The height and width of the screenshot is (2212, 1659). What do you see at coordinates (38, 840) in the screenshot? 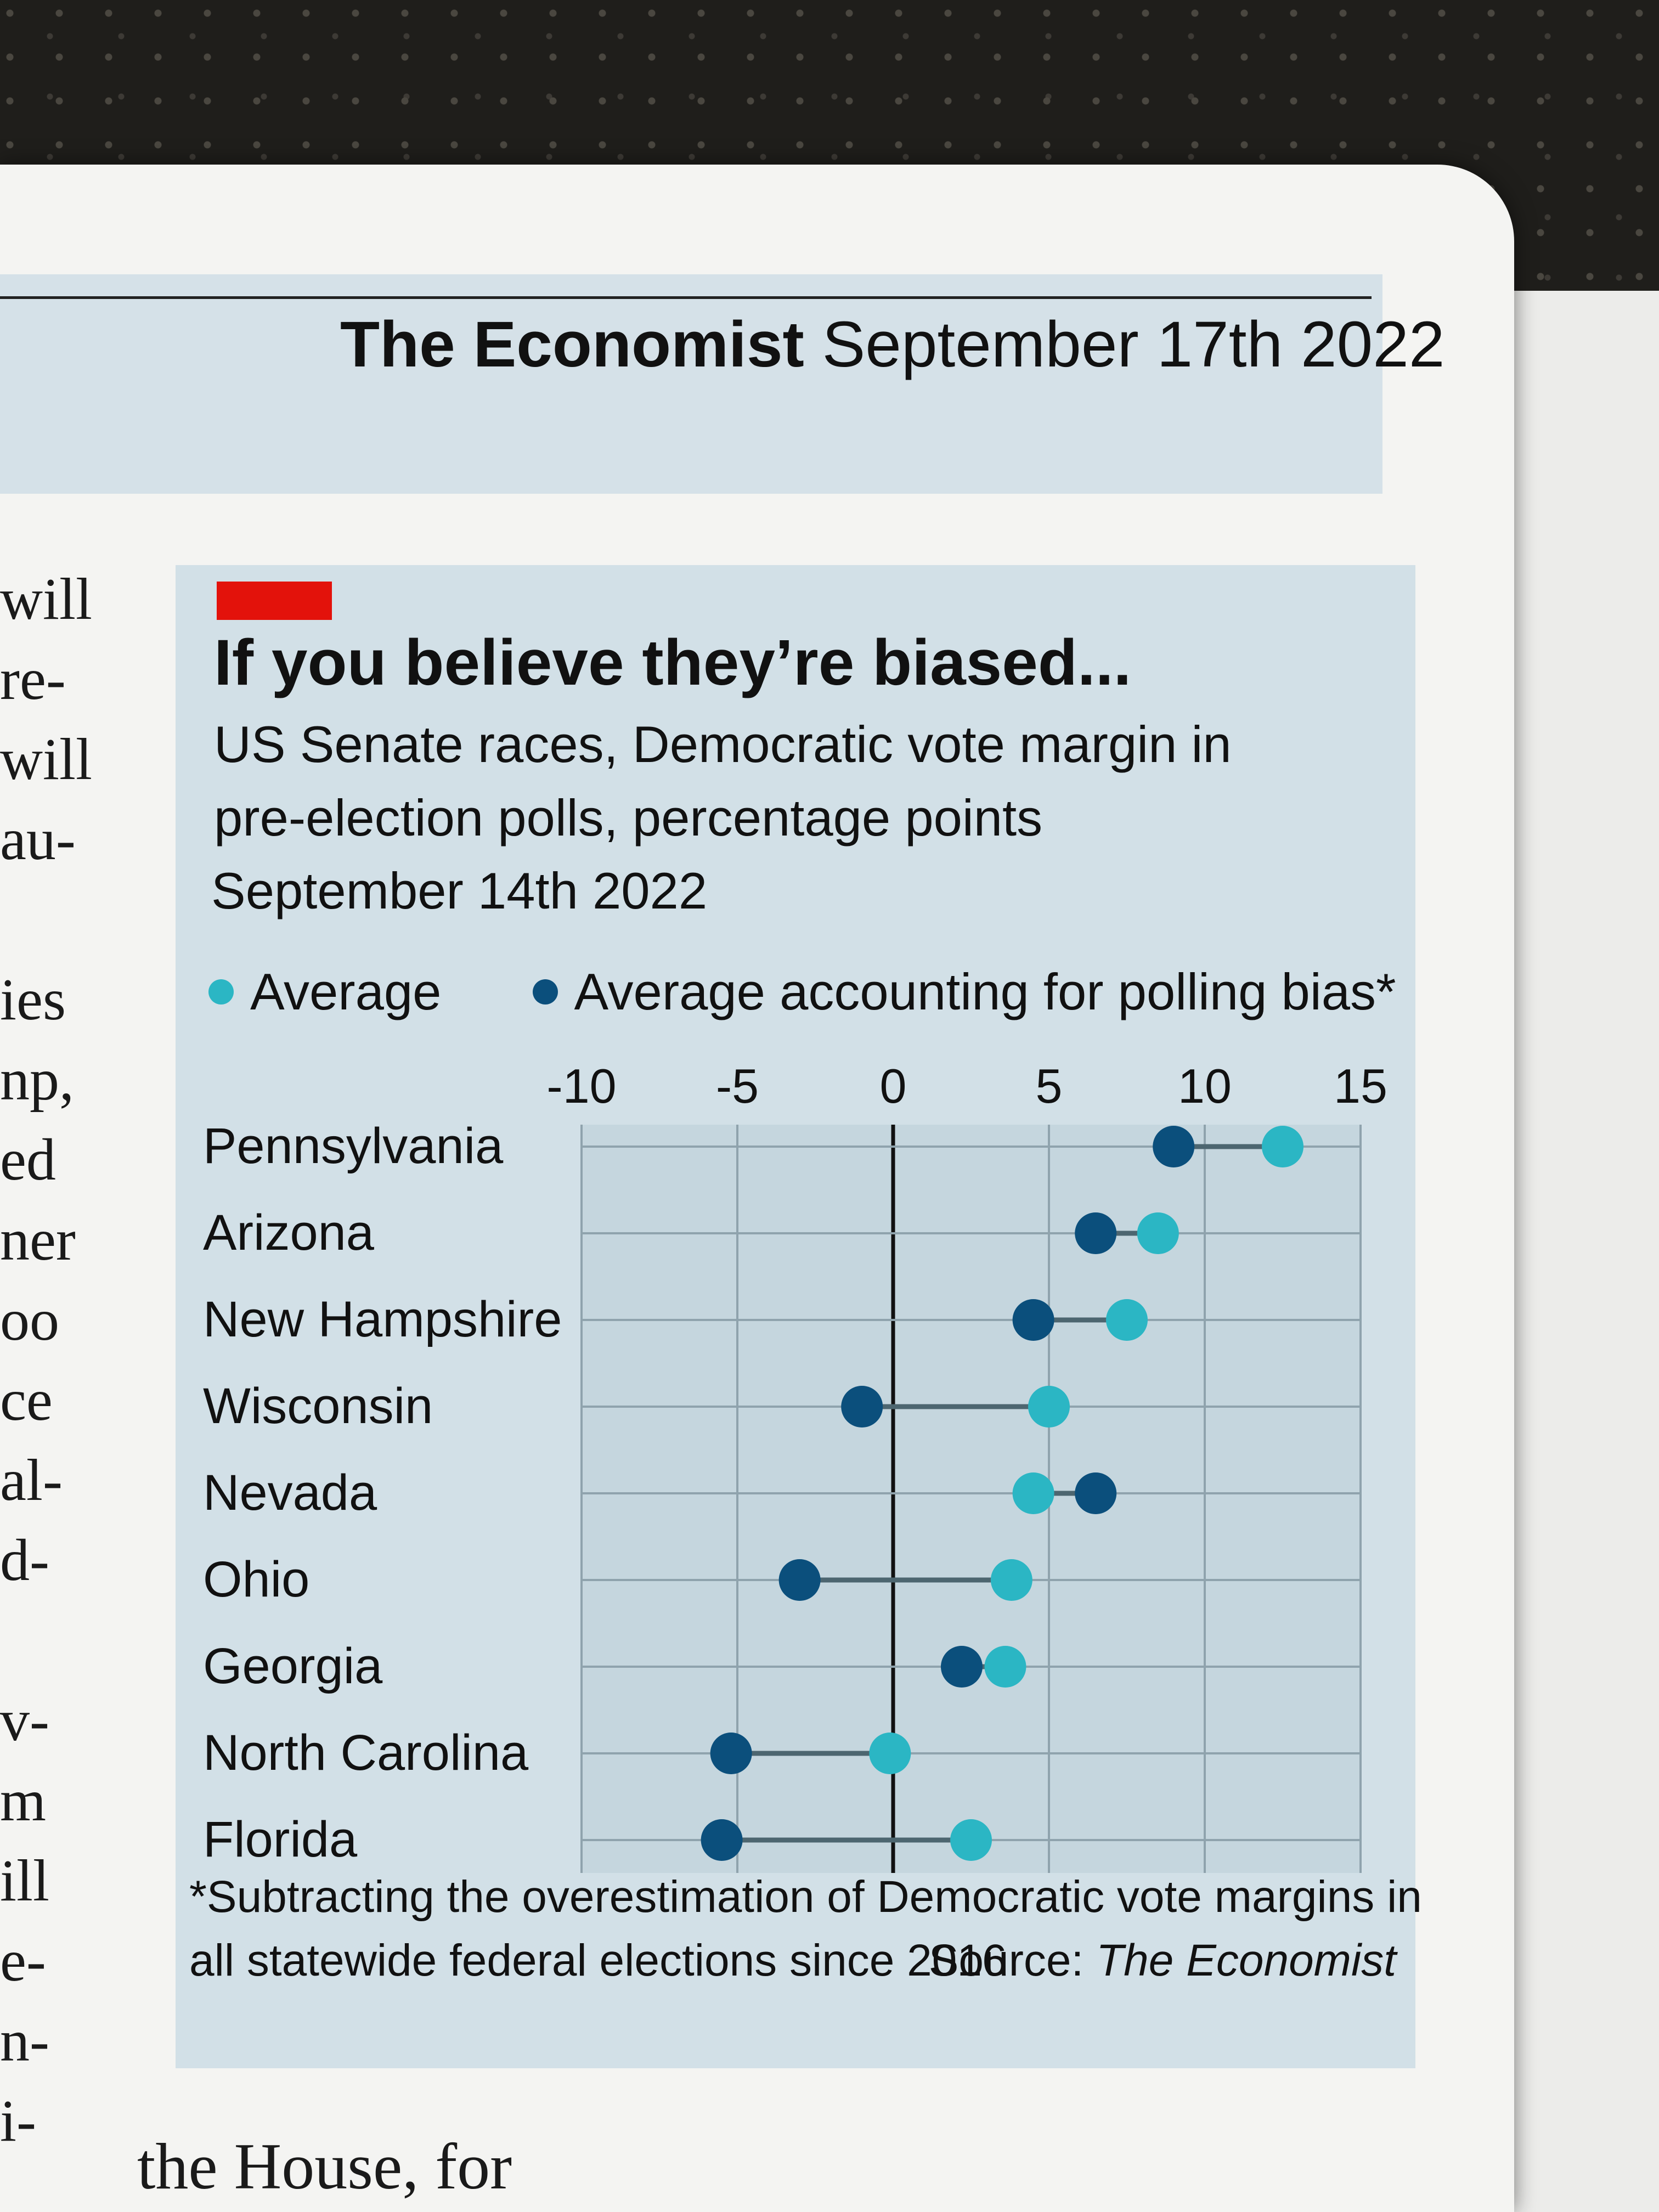
I see `left-column-line: au-` at bounding box center [38, 840].